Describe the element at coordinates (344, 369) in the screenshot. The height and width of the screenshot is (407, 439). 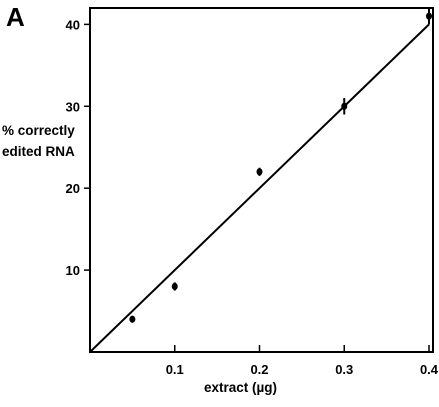
I see `x-tick-label-2: 0.3` at that location.